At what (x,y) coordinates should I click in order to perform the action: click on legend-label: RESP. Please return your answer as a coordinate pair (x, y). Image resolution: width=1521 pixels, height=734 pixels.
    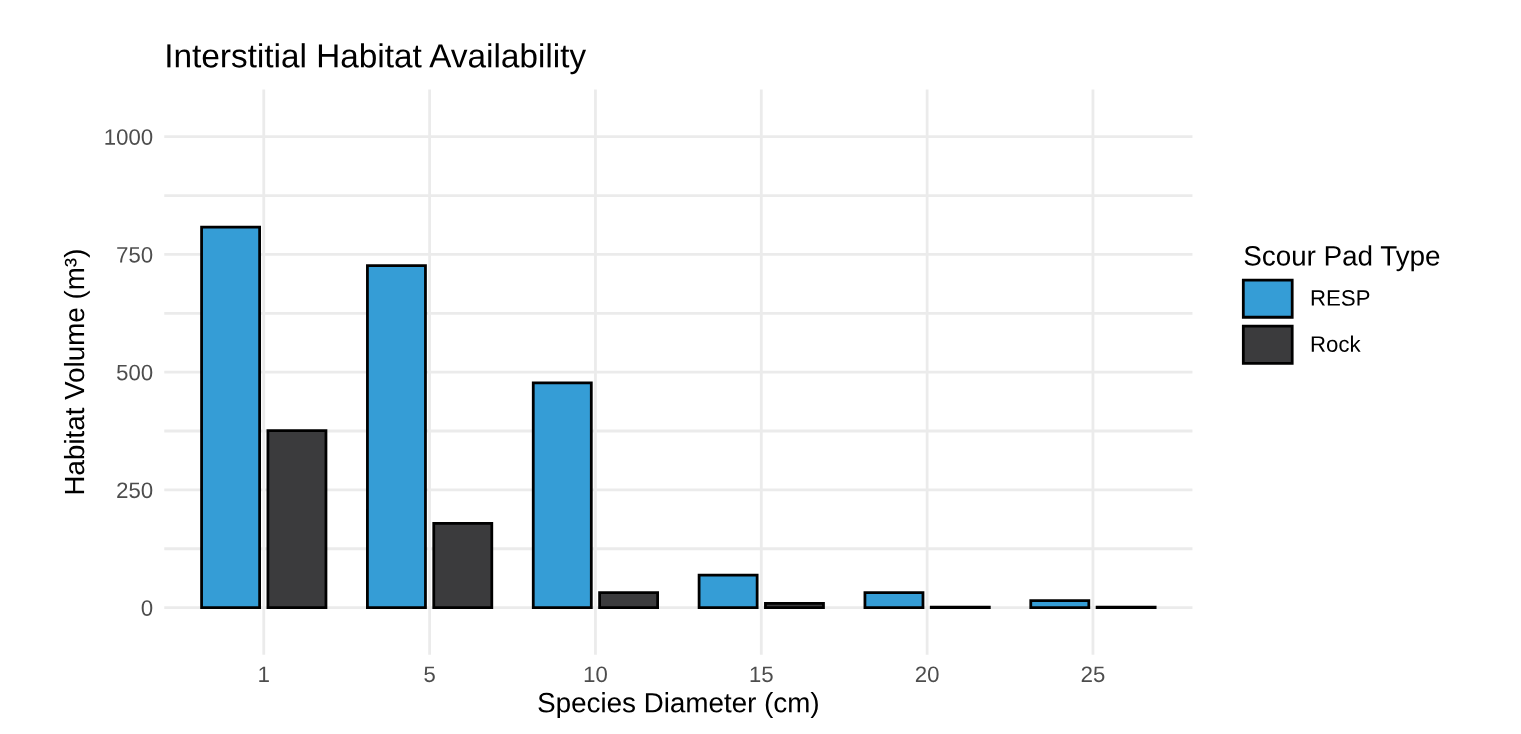
    Looking at the image, I should click on (1340, 298).